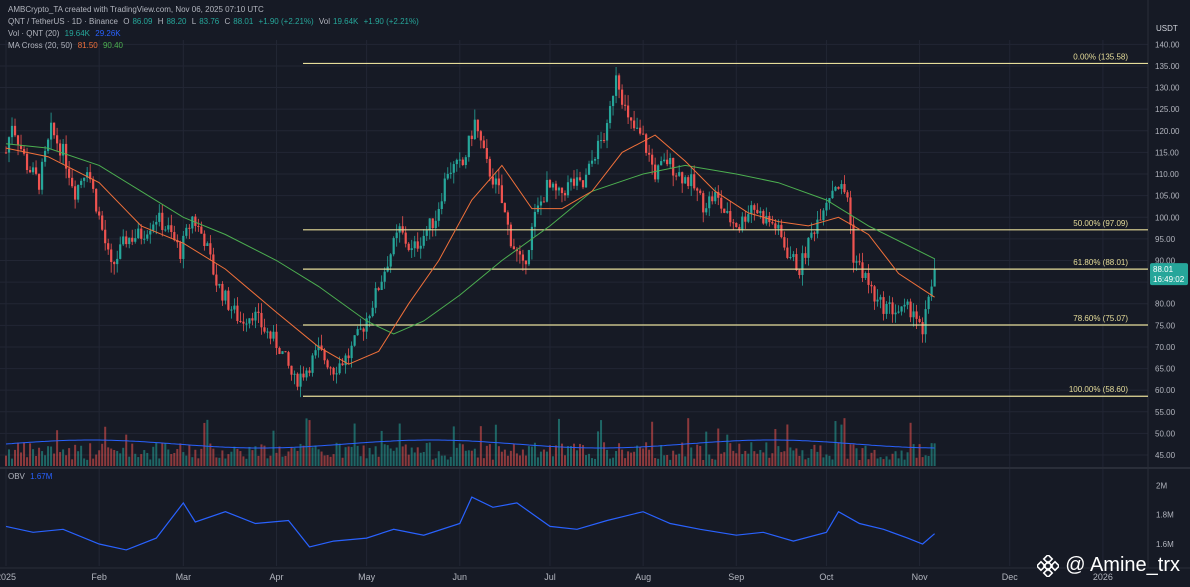 The width and height of the screenshot is (1190, 587). What do you see at coordinates (1108, 565) in the screenshot?
I see `watermark: @ Amine_trx` at bounding box center [1108, 565].